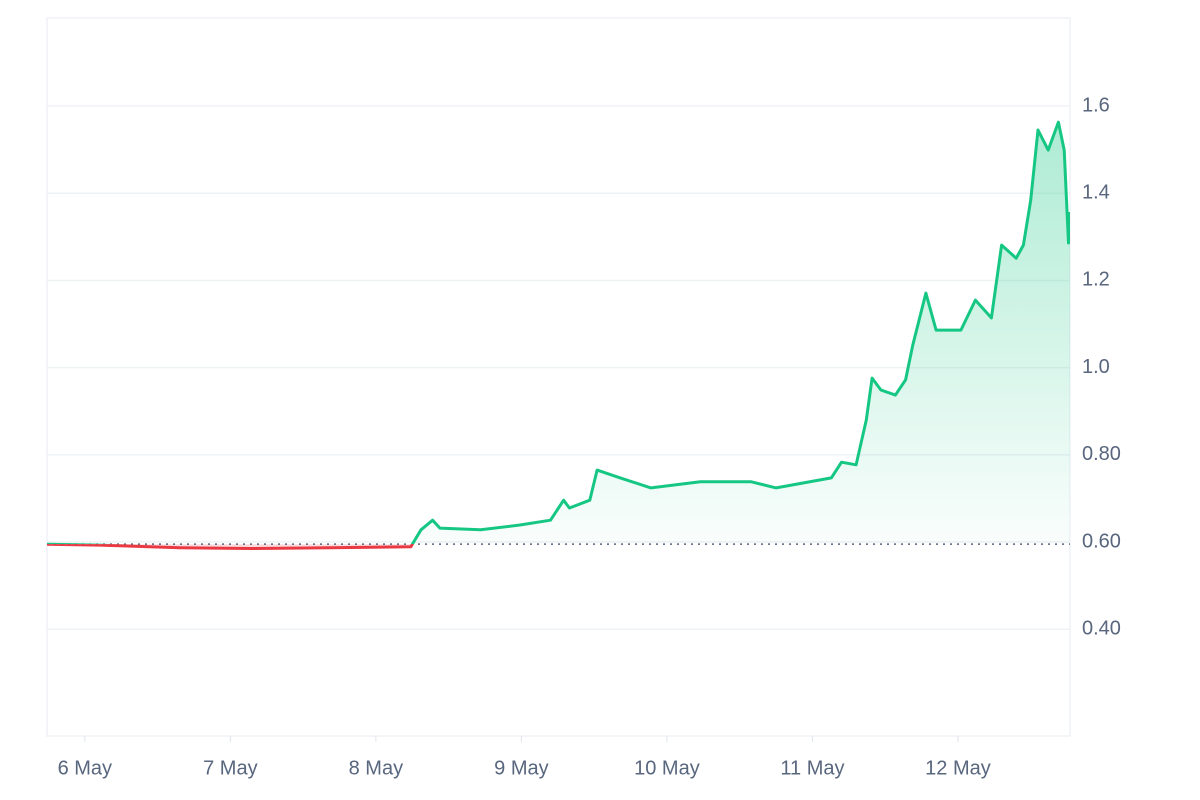 The height and width of the screenshot is (800, 1200). Describe the element at coordinates (1101, 454) in the screenshot. I see `y-tick-label: 0.80` at that location.